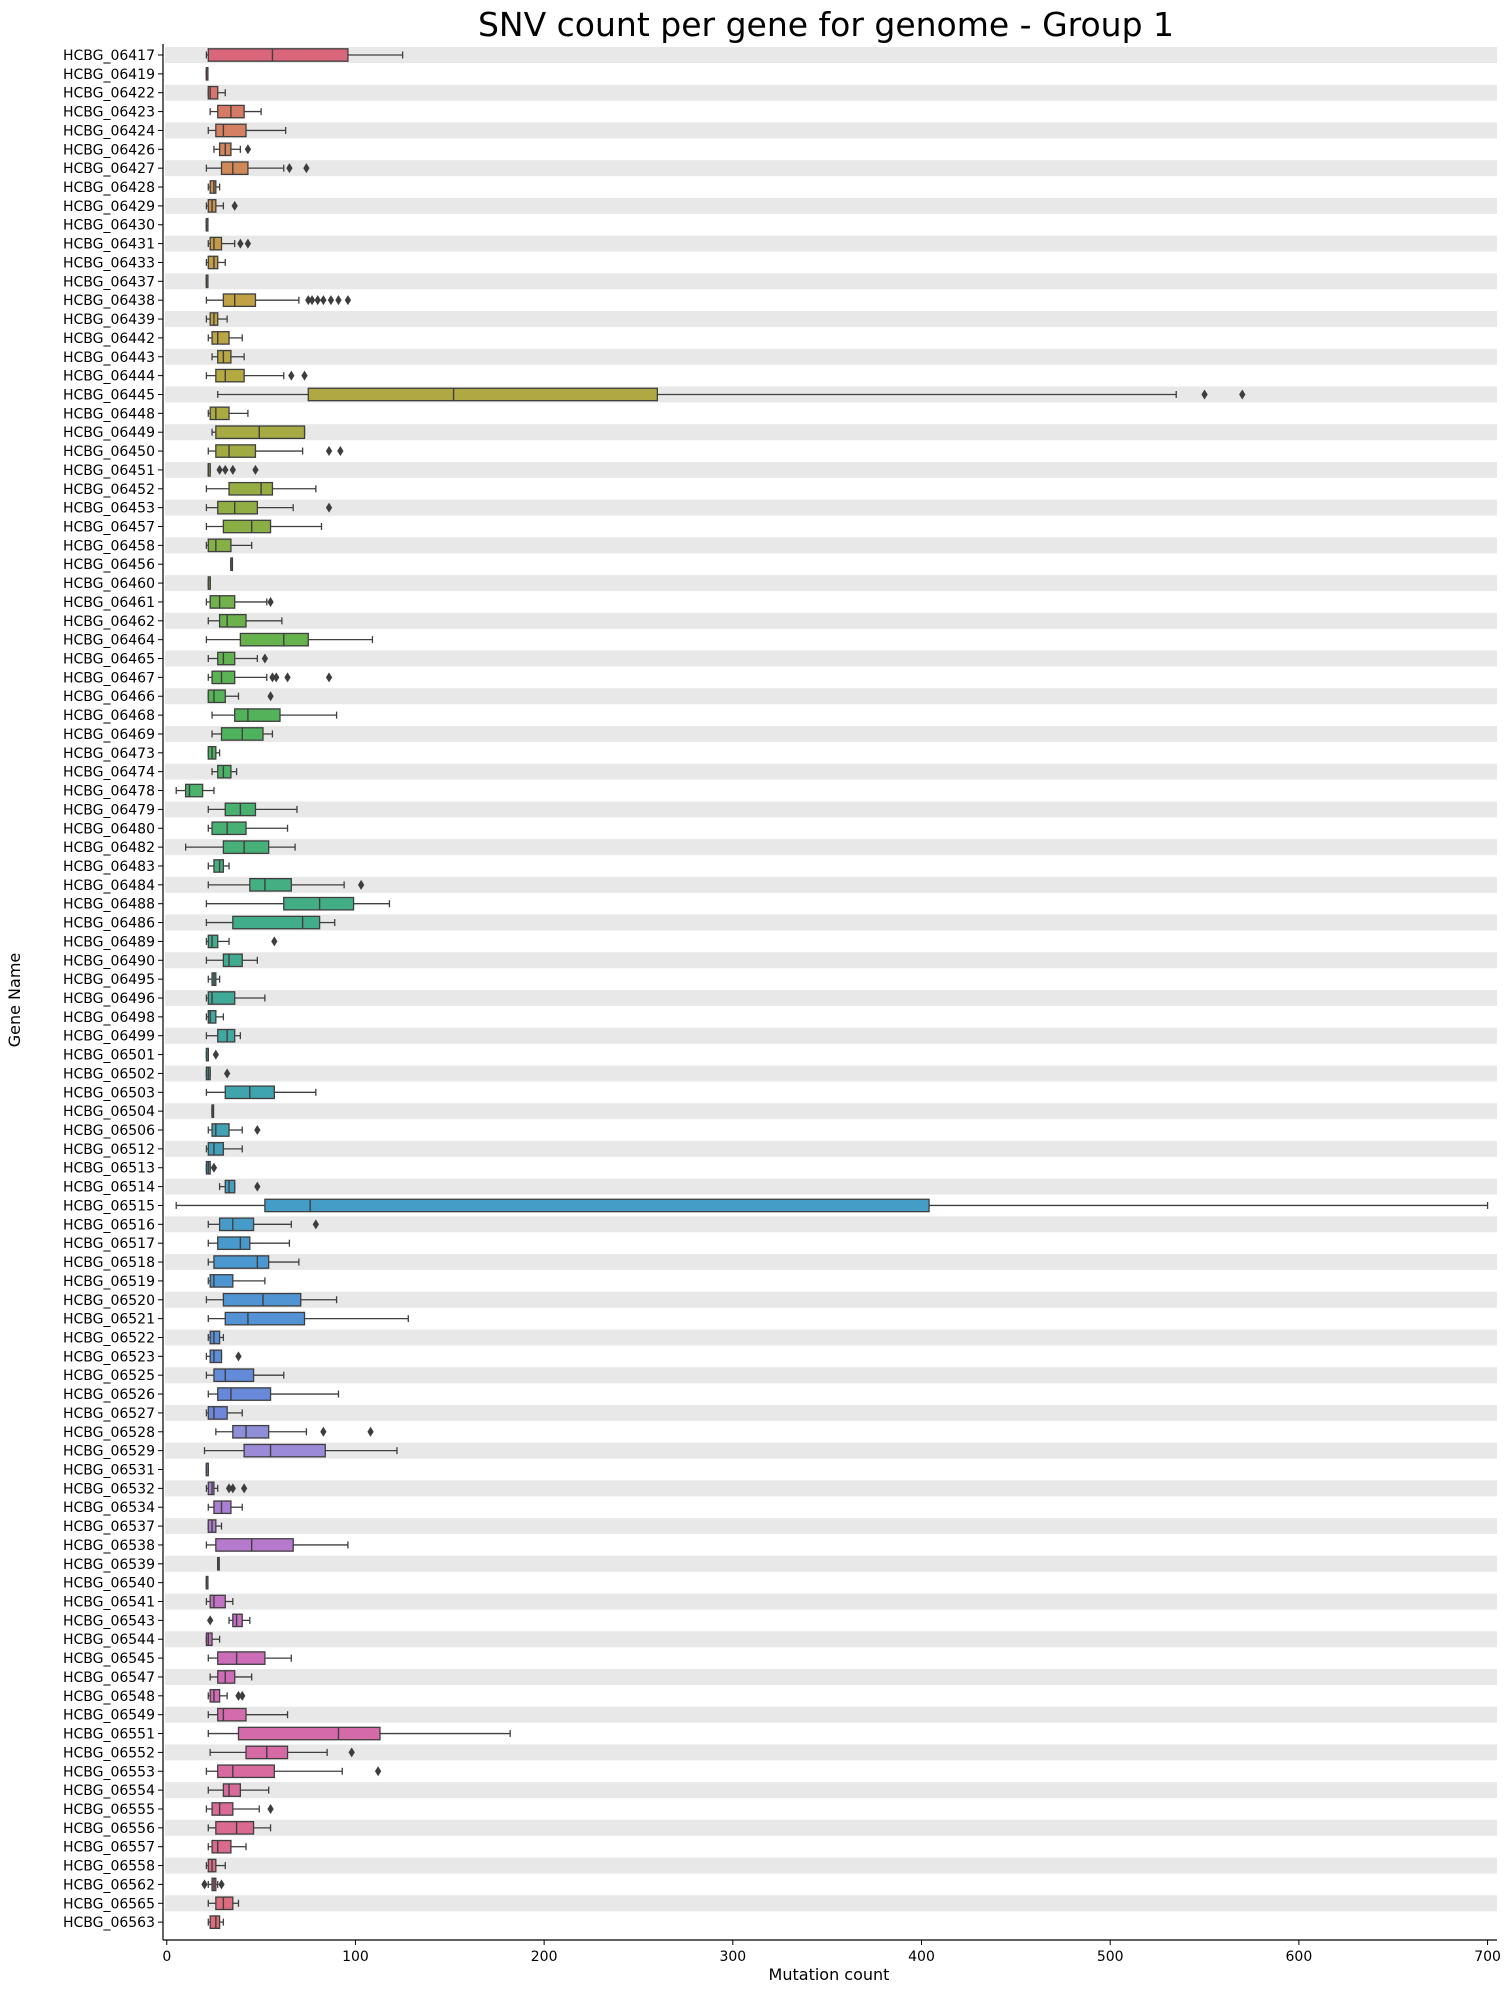 This screenshot has width=1511, height=2000. What do you see at coordinates (109, 1885) in the screenshot?
I see `y-tick-label: HCBG_06562` at bounding box center [109, 1885].